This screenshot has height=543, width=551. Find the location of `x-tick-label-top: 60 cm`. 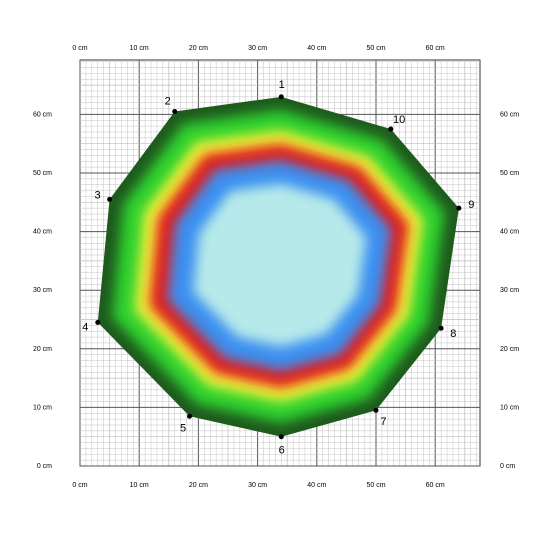

x-tick-label-top: 60 cm is located at coordinates (435, 48).